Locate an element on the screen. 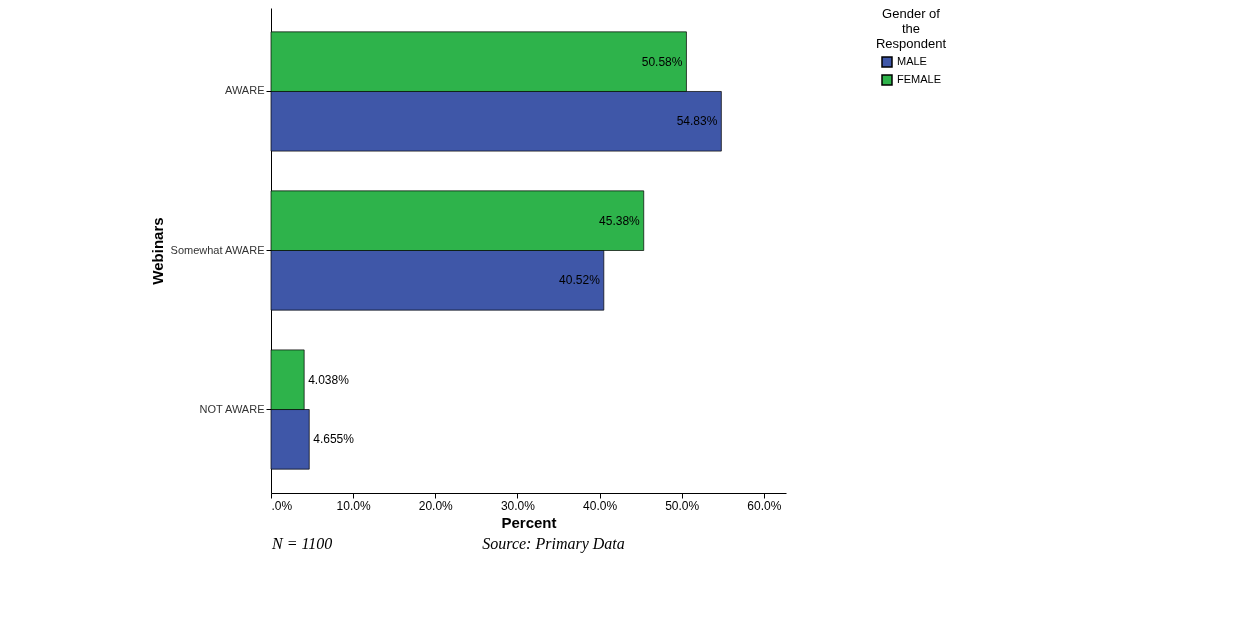 The height and width of the screenshot is (623, 1237). x-tick-label: 20.0% is located at coordinates (436, 505).